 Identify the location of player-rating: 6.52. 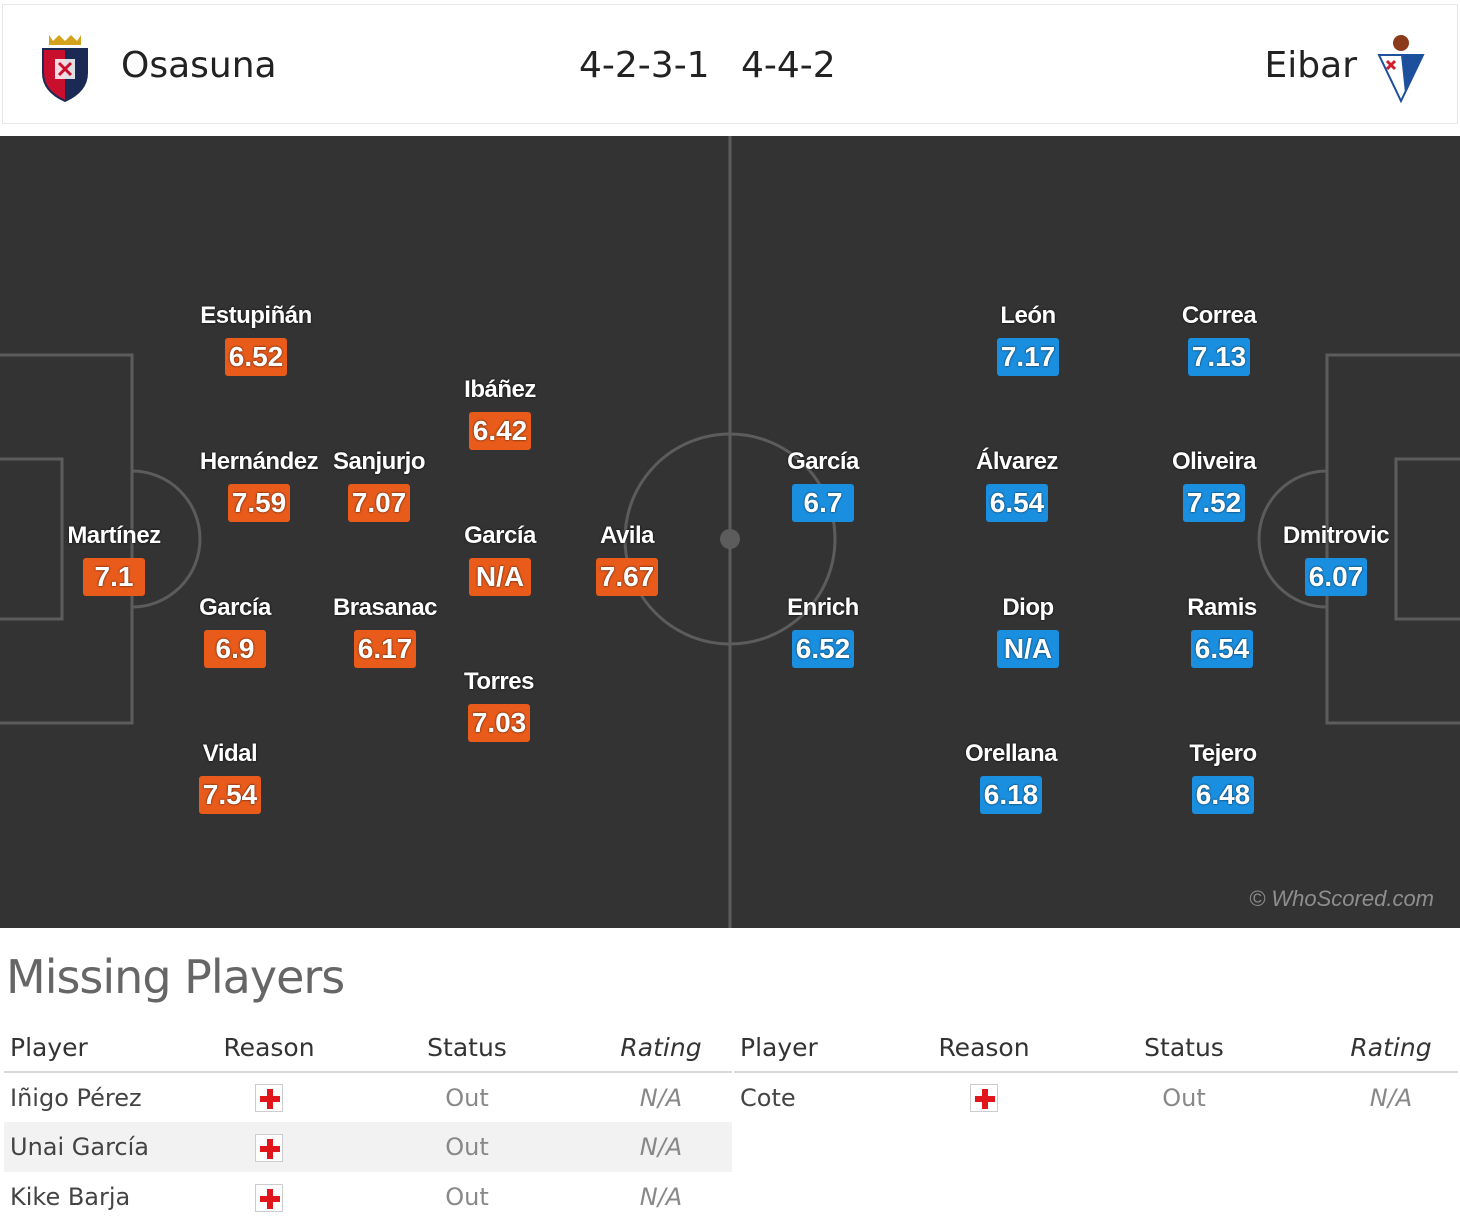
(256, 357).